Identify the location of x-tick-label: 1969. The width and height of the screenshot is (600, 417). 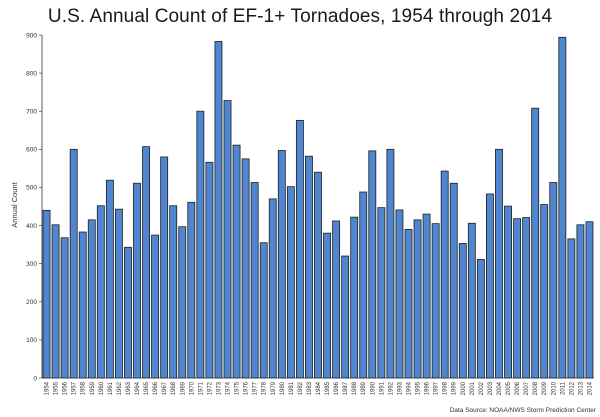
(183, 388).